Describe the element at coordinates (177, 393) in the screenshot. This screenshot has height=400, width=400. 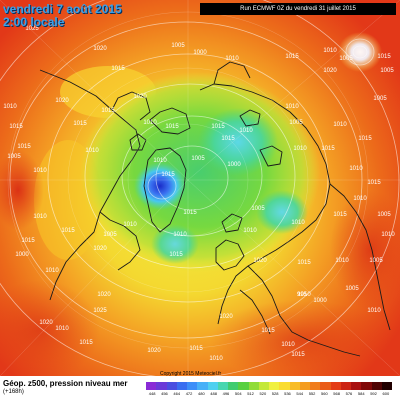
I see `color-scale-label: 464` at that location.